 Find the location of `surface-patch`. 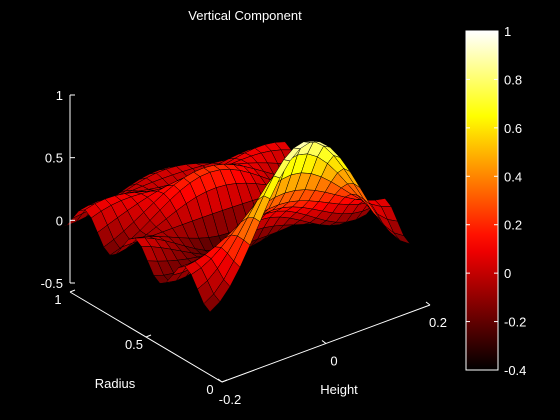

surface-patch is located at coordinates (402, 238).